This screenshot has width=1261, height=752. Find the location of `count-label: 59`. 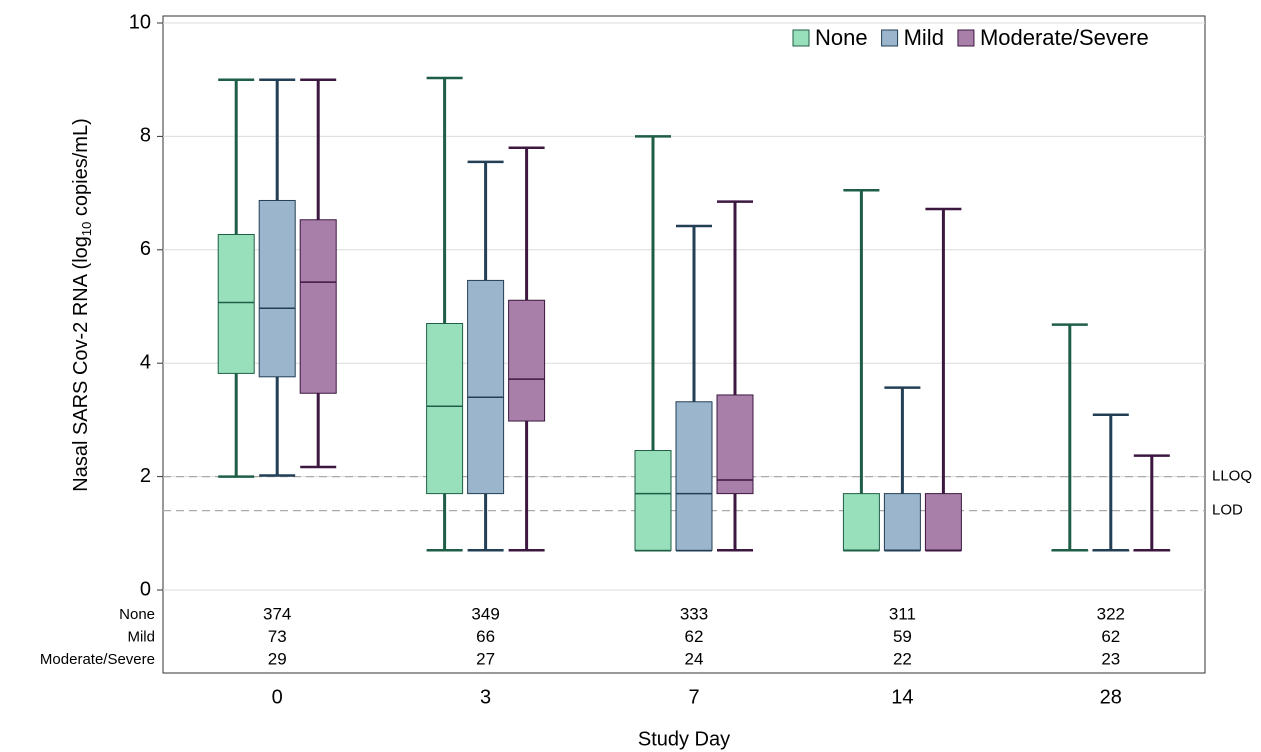

count-label: 59 is located at coordinates (902, 636).